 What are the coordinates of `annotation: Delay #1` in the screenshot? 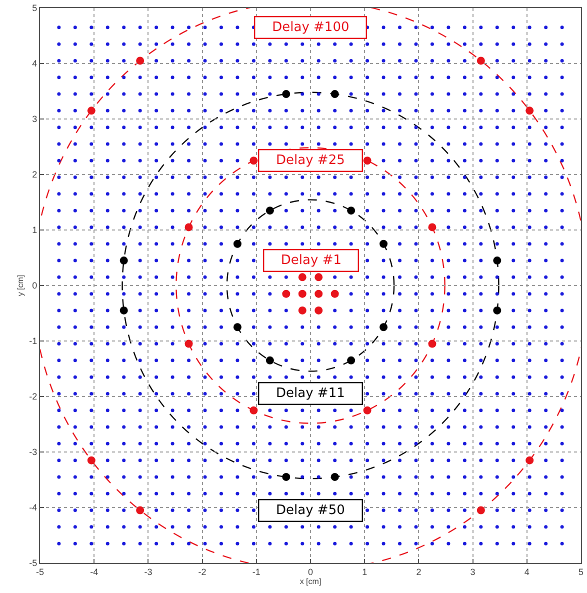 It's located at (311, 260).